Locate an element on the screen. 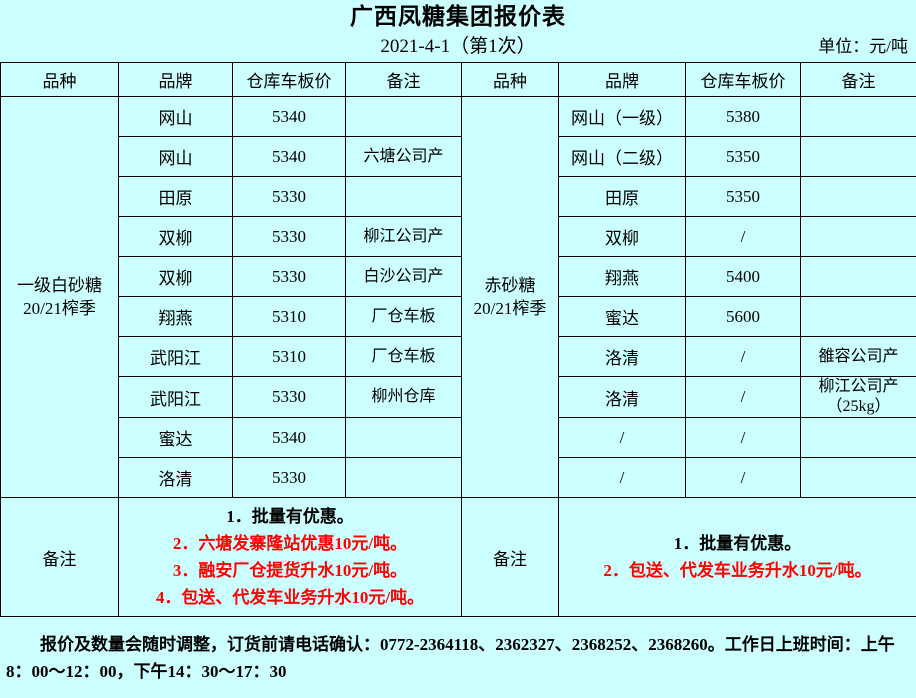 The width and height of the screenshot is (916, 698). table-row: 洛清 5330 / / is located at coordinates (458, 477).